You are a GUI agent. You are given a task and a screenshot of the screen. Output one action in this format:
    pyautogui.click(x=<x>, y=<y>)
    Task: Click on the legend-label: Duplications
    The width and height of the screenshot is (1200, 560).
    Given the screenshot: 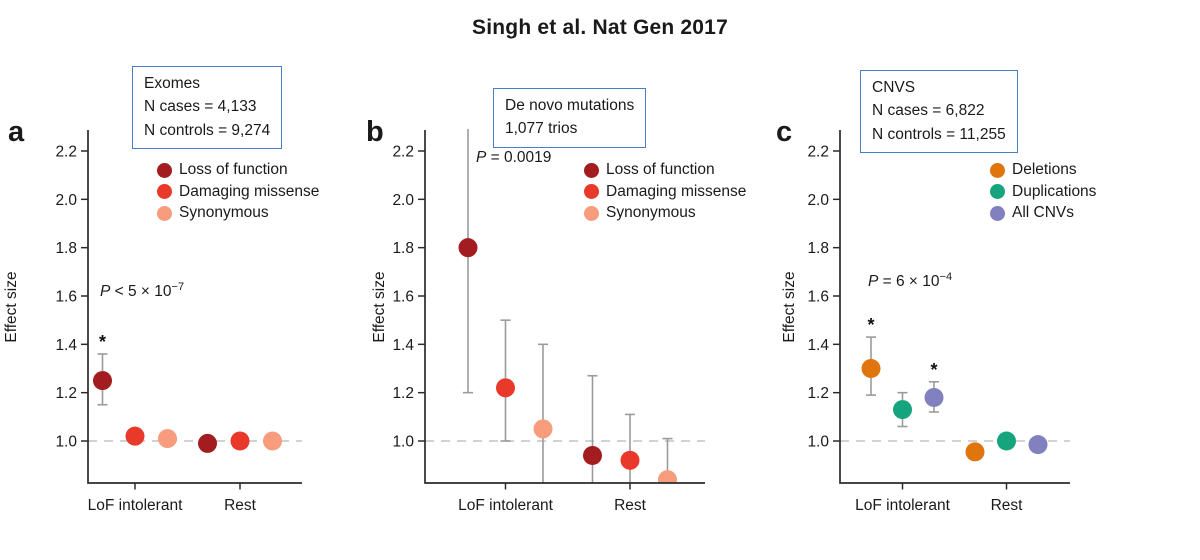 What is the action you would take?
    pyautogui.click(x=1054, y=191)
    